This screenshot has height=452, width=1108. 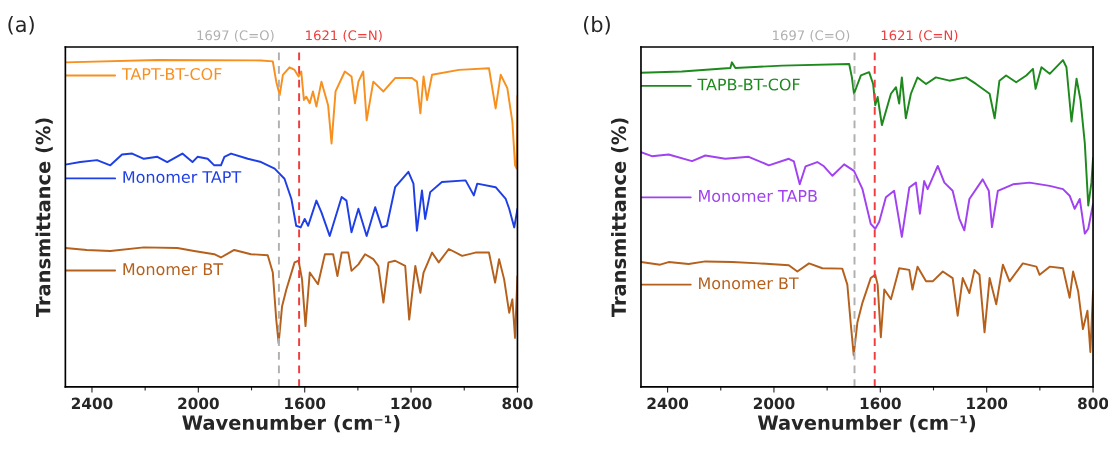 I want to click on chart-title: (b), so click(x=597, y=25).